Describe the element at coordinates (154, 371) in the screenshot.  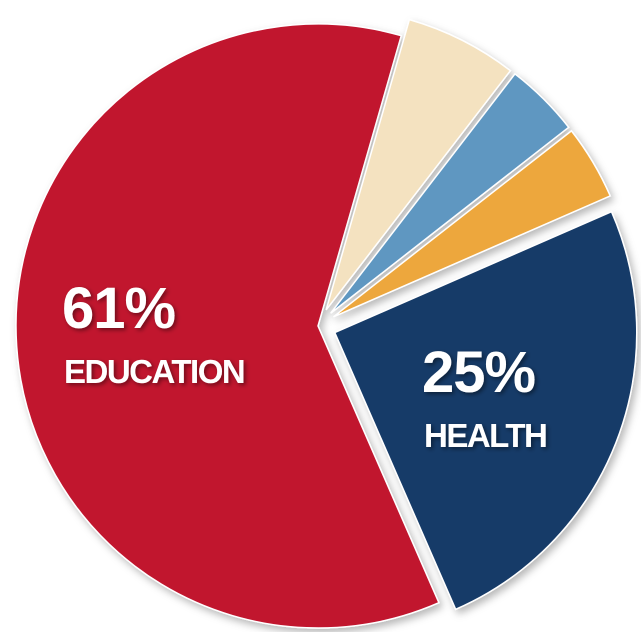
I see `education-category-label: EDUCATION` at that location.